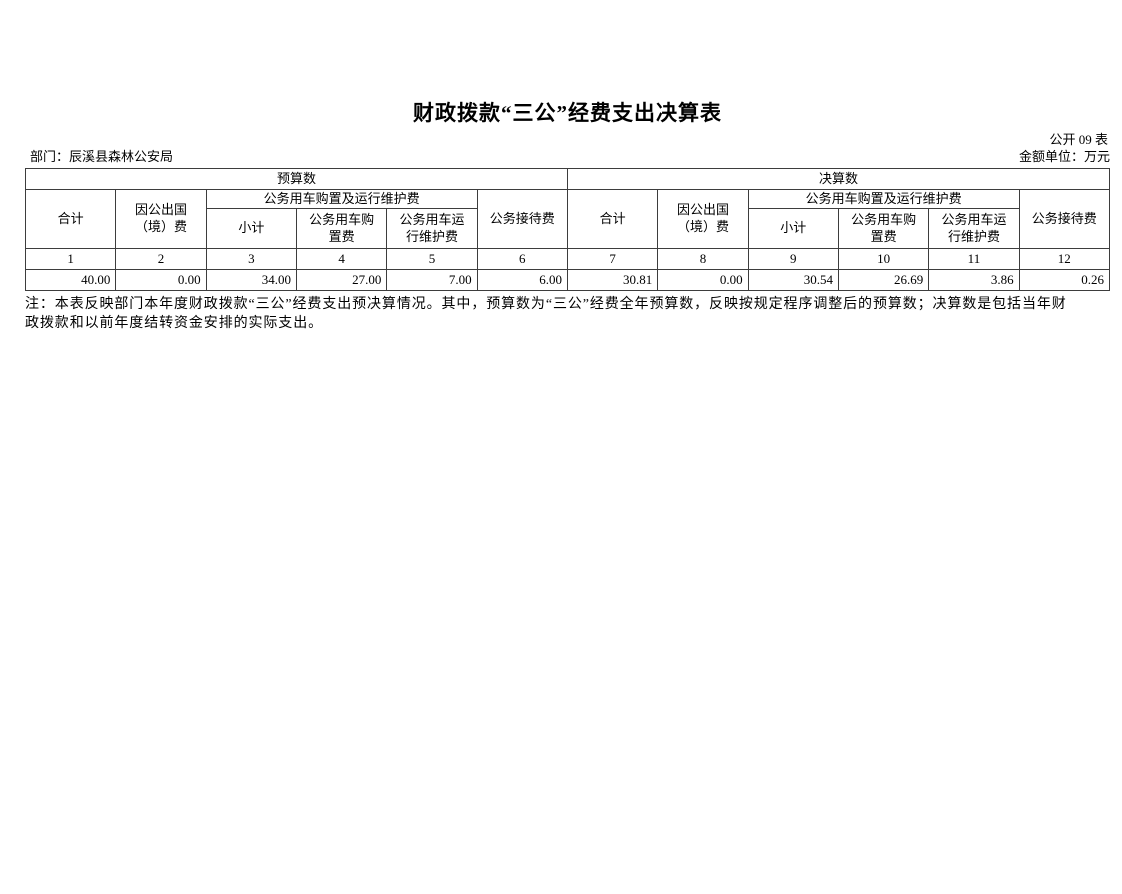 The height and width of the screenshot is (894, 1122). Describe the element at coordinates (703, 259) in the screenshot. I see `column-number-8: 8` at that location.